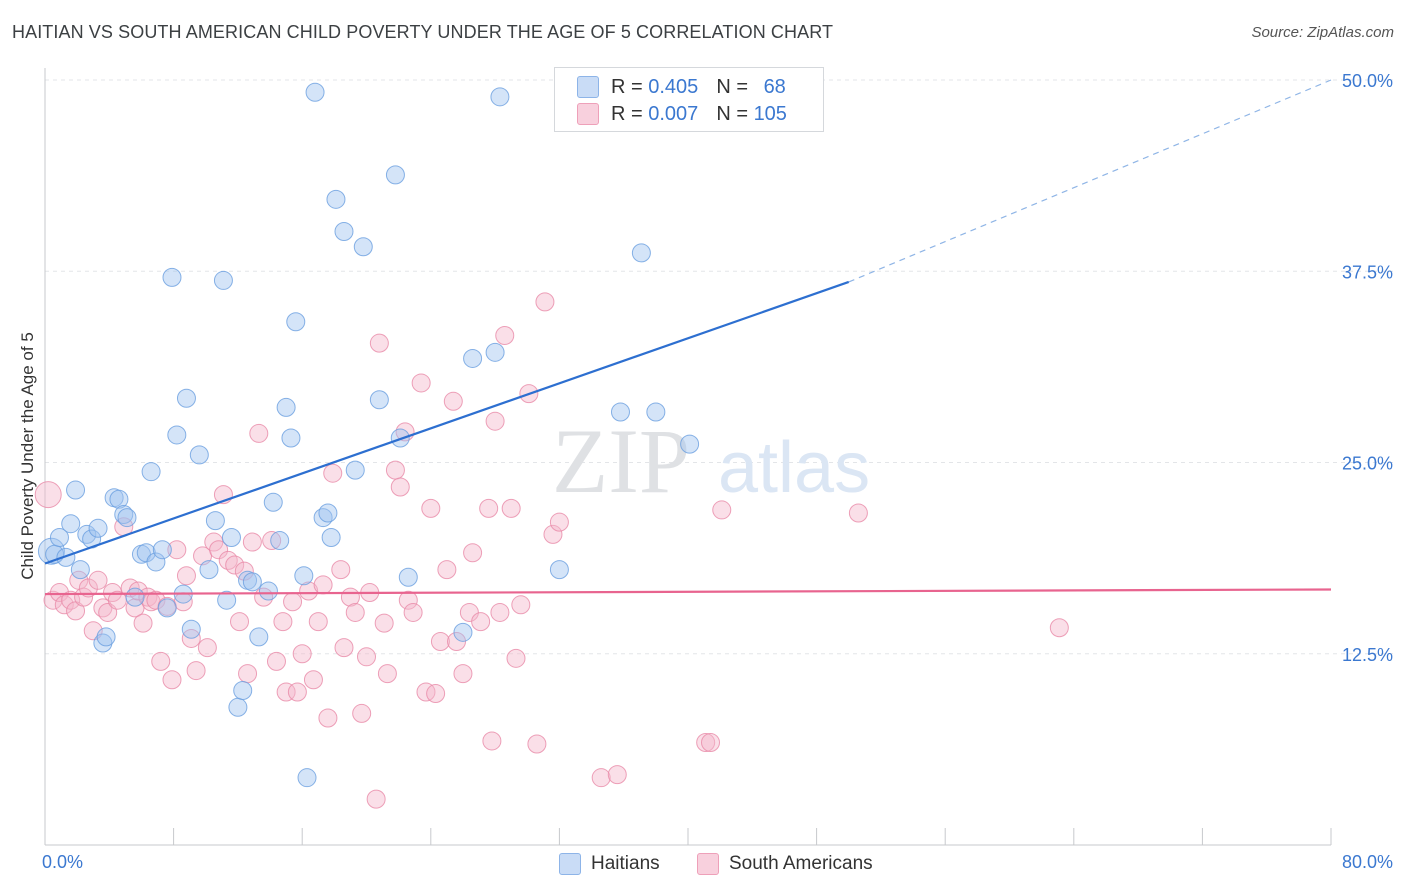 This screenshot has width=1406, height=892. What do you see at coordinates (588, 114) in the screenshot?
I see `south-americans-swatch` at bounding box center [588, 114].